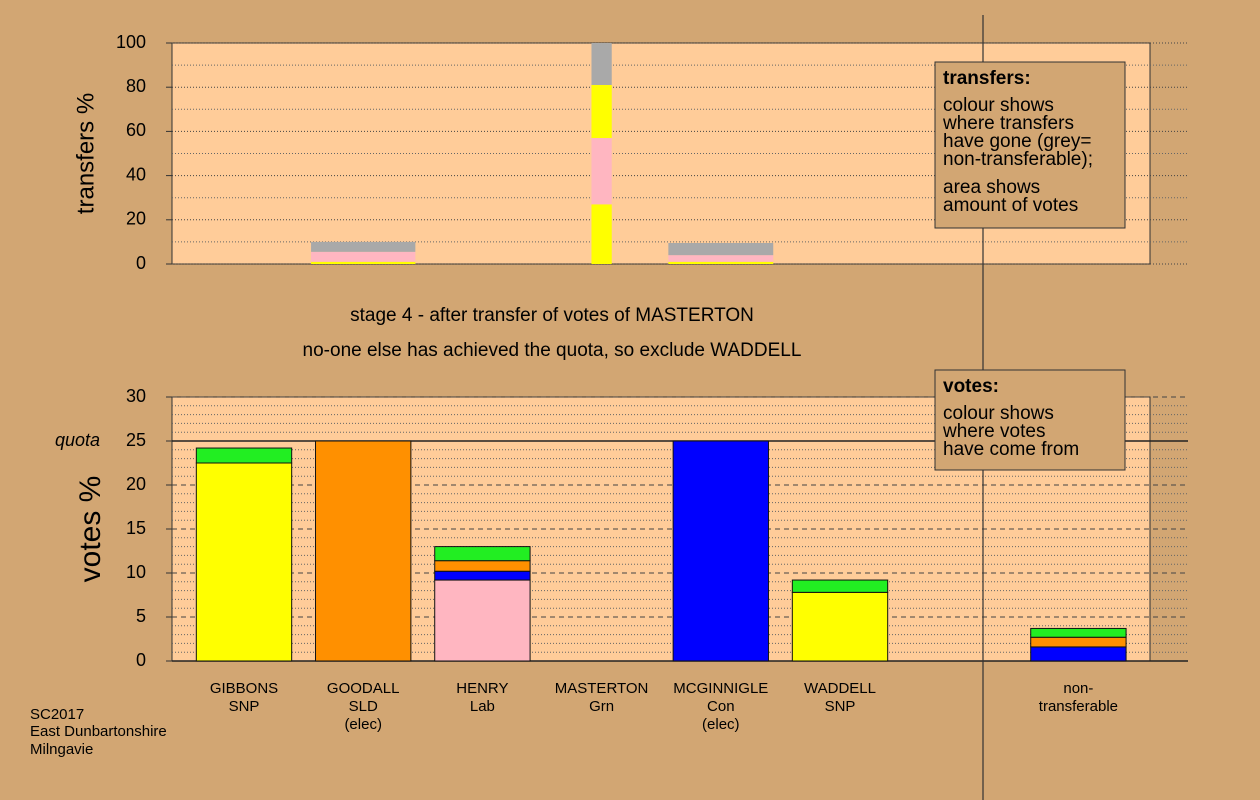 The width and height of the screenshot is (1260, 800). I want to click on x-tick-label: Grn, so click(601, 706).